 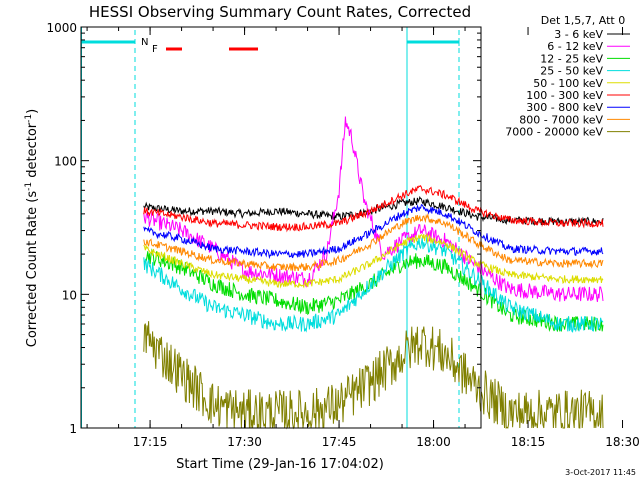 What do you see at coordinates (622, 442) in the screenshot?
I see `x-tick-label: 18:30` at bounding box center [622, 442].